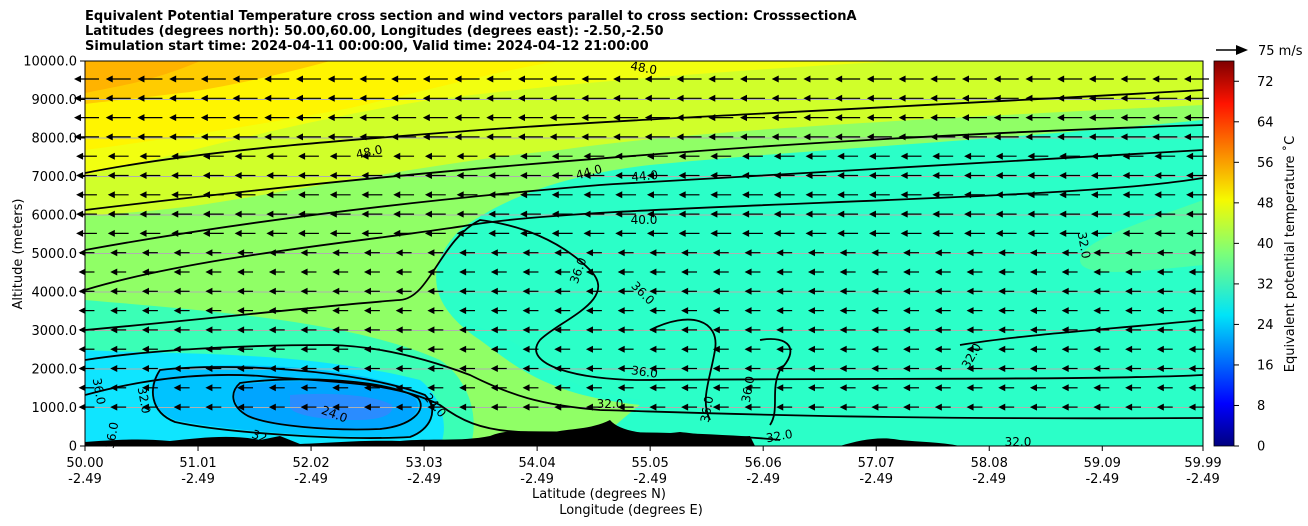  Describe the element at coordinates (1261, 447) in the screenshot. I see `colorbar-tick-label: 0` at that location.